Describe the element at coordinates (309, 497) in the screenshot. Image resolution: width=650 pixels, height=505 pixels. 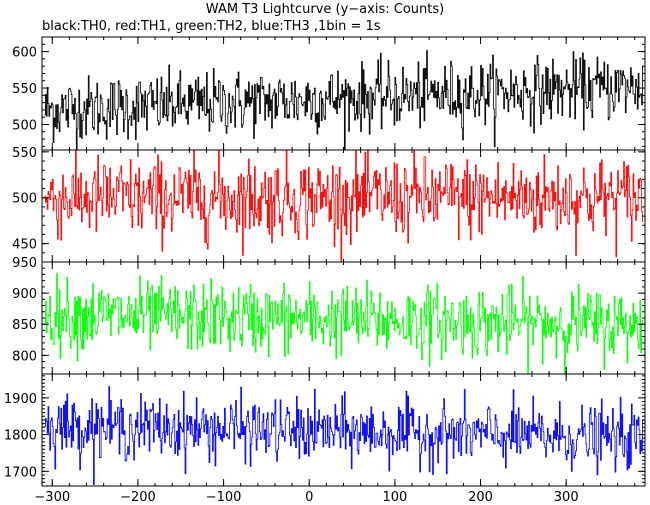
I see `x-tick-label: 0` at that location.